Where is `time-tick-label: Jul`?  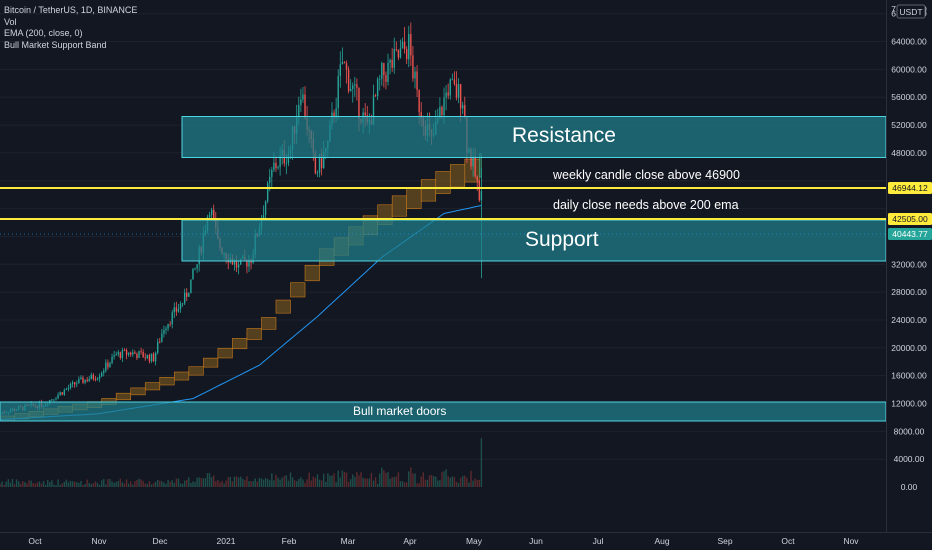 time-tick-label: Jul is located at coordinates (598, 541).